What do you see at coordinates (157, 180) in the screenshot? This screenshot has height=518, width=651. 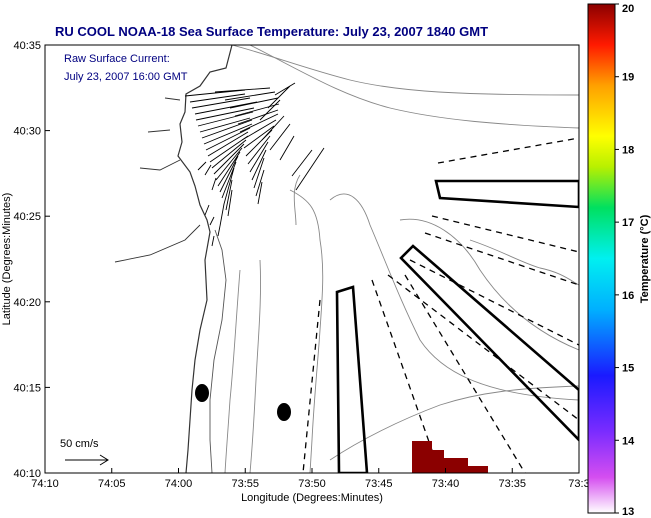 I see `inner-shoreline` at bounding box center [157, 180].